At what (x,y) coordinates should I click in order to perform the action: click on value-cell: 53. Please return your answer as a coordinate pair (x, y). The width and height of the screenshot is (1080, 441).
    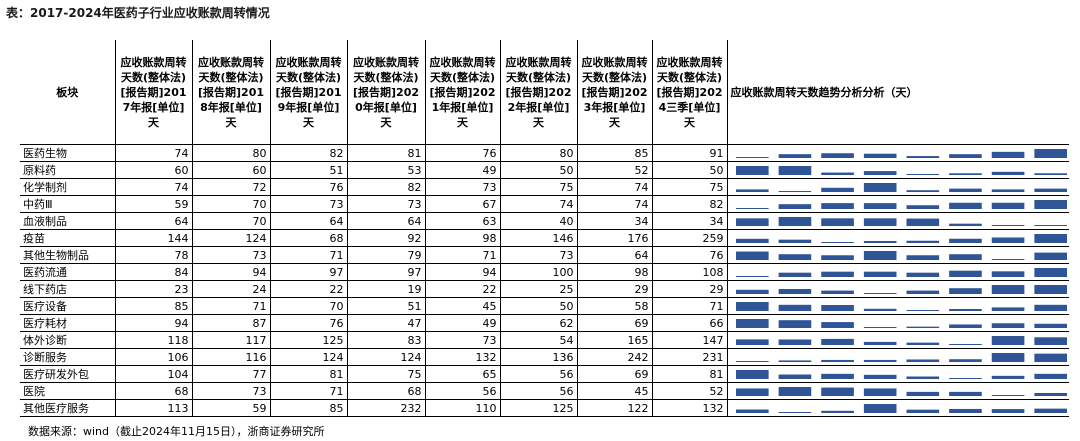
    Looking at the image, I should click on (386, 170).